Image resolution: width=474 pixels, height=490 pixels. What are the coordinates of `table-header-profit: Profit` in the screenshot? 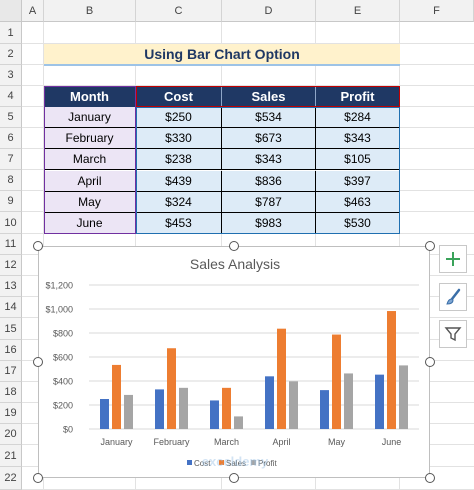 It's located at (358, 96).